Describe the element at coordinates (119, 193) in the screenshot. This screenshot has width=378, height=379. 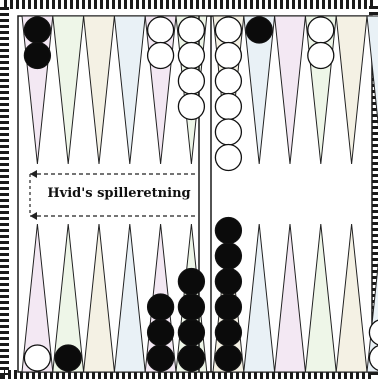
I see `direction-label: Hvid's spilleretning` at that location.